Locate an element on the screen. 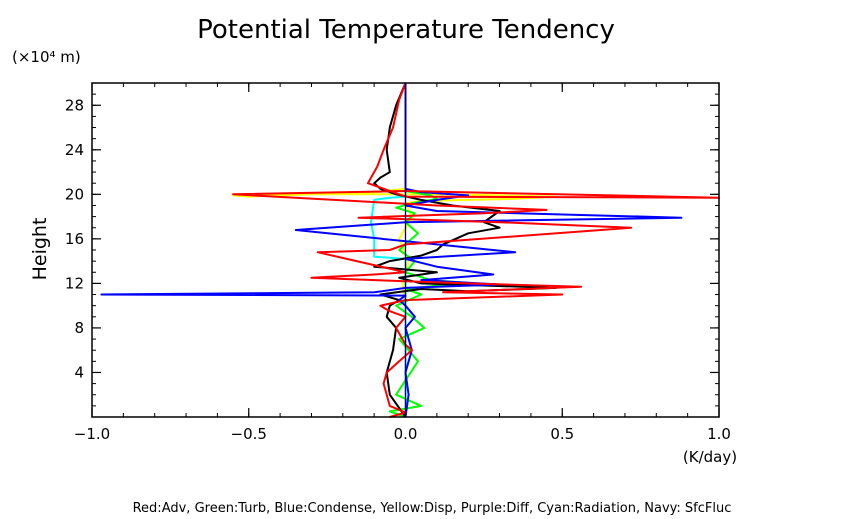 The width and height of the screenshot is (854, 519). y-unit-label: (×10⁴ m) is located at coordinates (46, 57).